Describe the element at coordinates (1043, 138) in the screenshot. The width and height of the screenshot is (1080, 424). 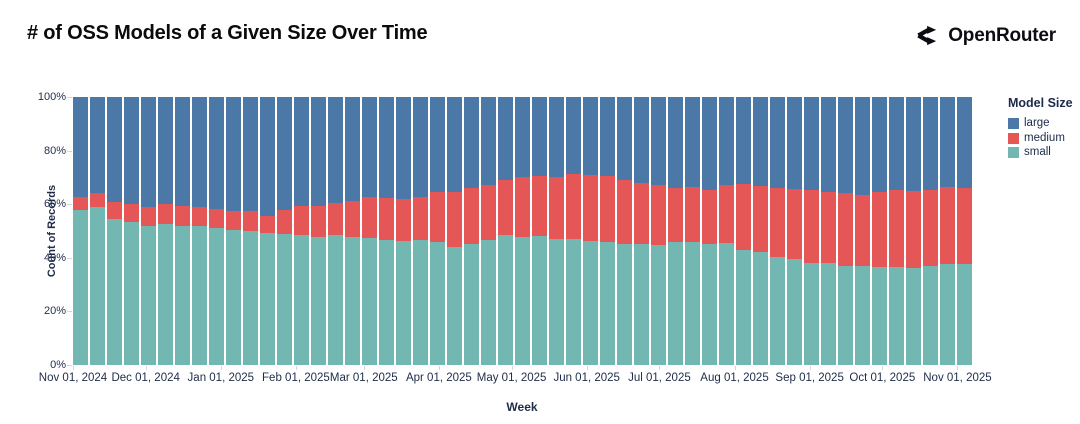
I see `legend-item-medium: medium` at that location.